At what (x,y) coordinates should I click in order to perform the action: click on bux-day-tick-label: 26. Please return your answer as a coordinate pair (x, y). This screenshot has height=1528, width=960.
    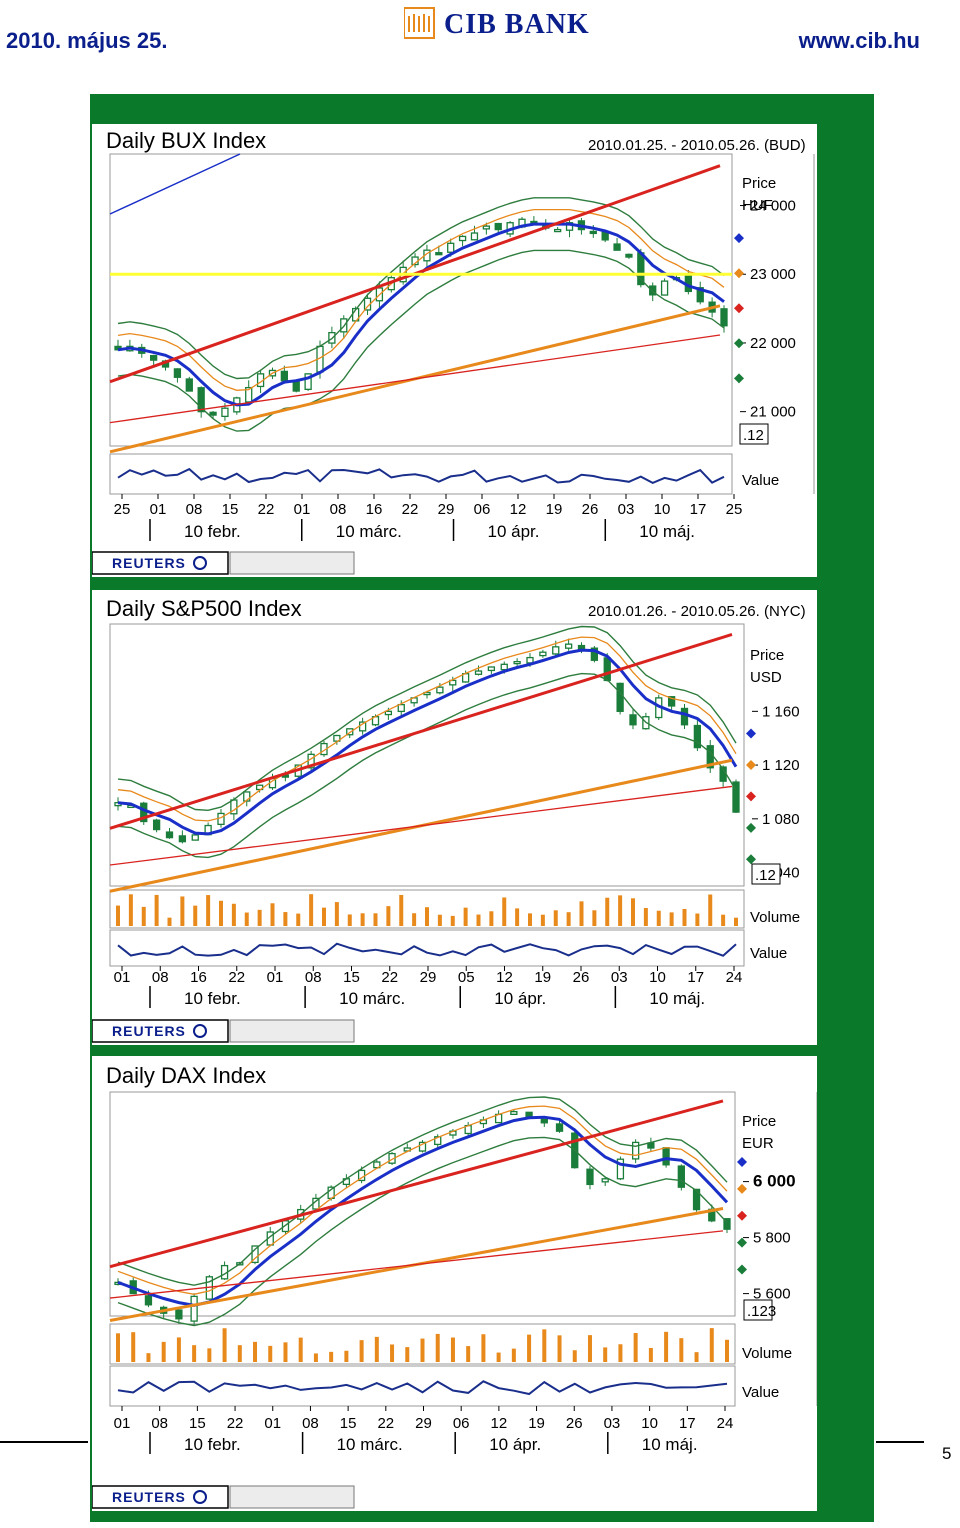
    Looking at the image, I should click on (590, 509).